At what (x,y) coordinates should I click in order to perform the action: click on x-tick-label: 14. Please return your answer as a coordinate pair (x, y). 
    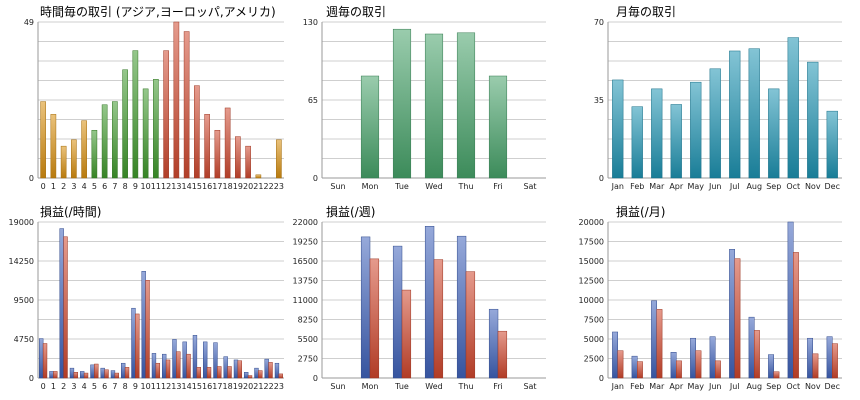
    Looking at the image, I should click on (187, 386).